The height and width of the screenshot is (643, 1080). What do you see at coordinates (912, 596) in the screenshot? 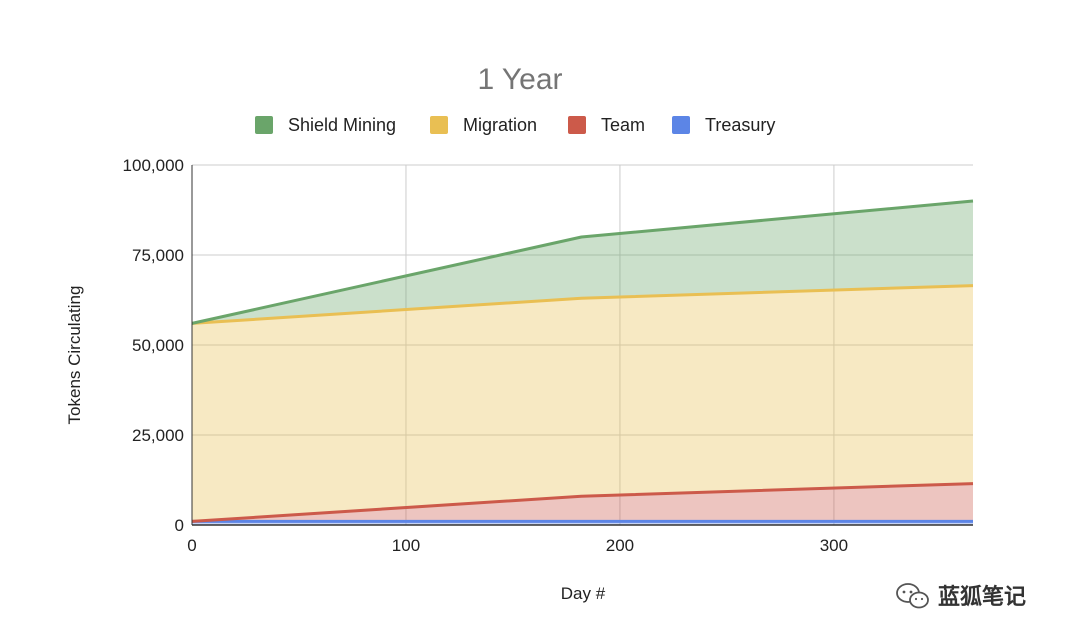
I see `wechat-icon` at bounding box center [912, 596].